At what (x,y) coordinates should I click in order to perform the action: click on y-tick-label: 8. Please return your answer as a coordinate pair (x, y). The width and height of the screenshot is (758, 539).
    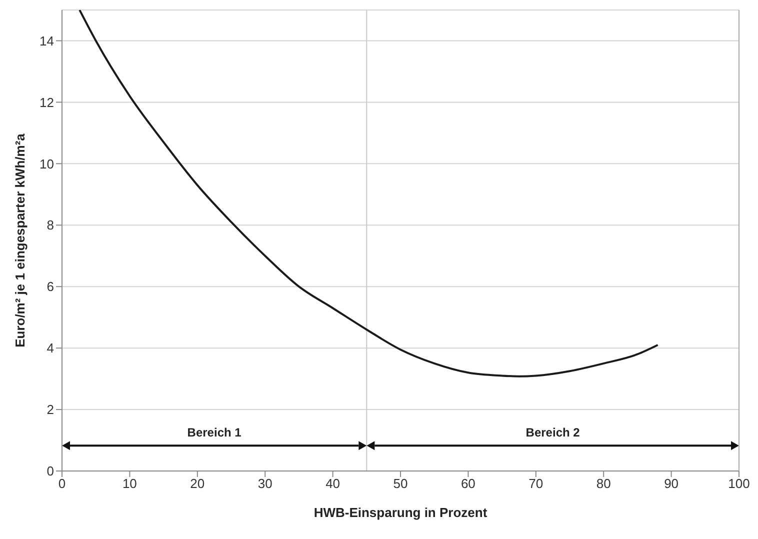
    Looking at the image, I should click on (50, 225).